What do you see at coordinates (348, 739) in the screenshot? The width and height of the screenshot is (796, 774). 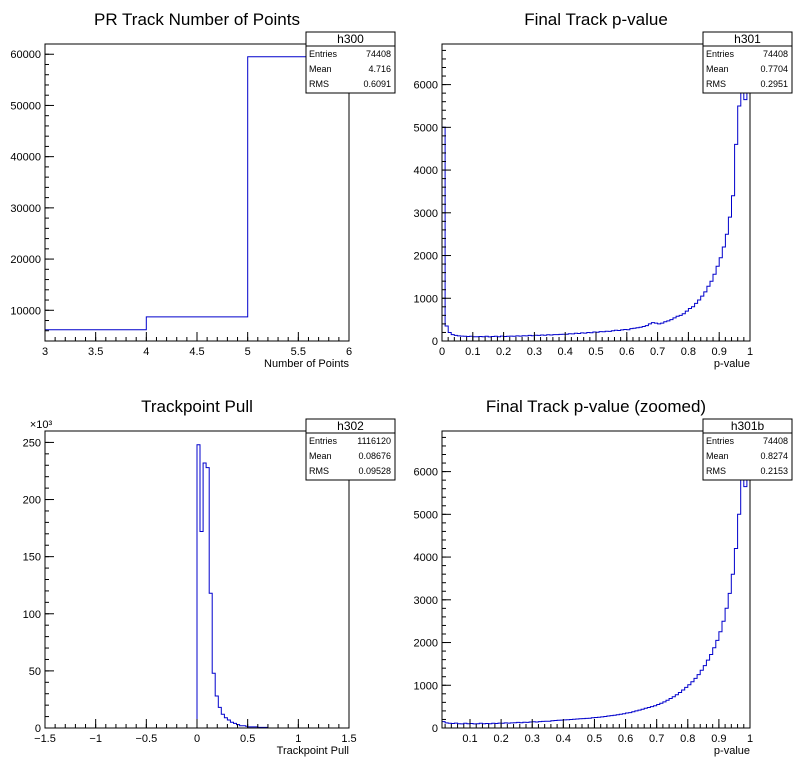 I see `x-tick-label: 1.5` at bounding box center [348, 739].